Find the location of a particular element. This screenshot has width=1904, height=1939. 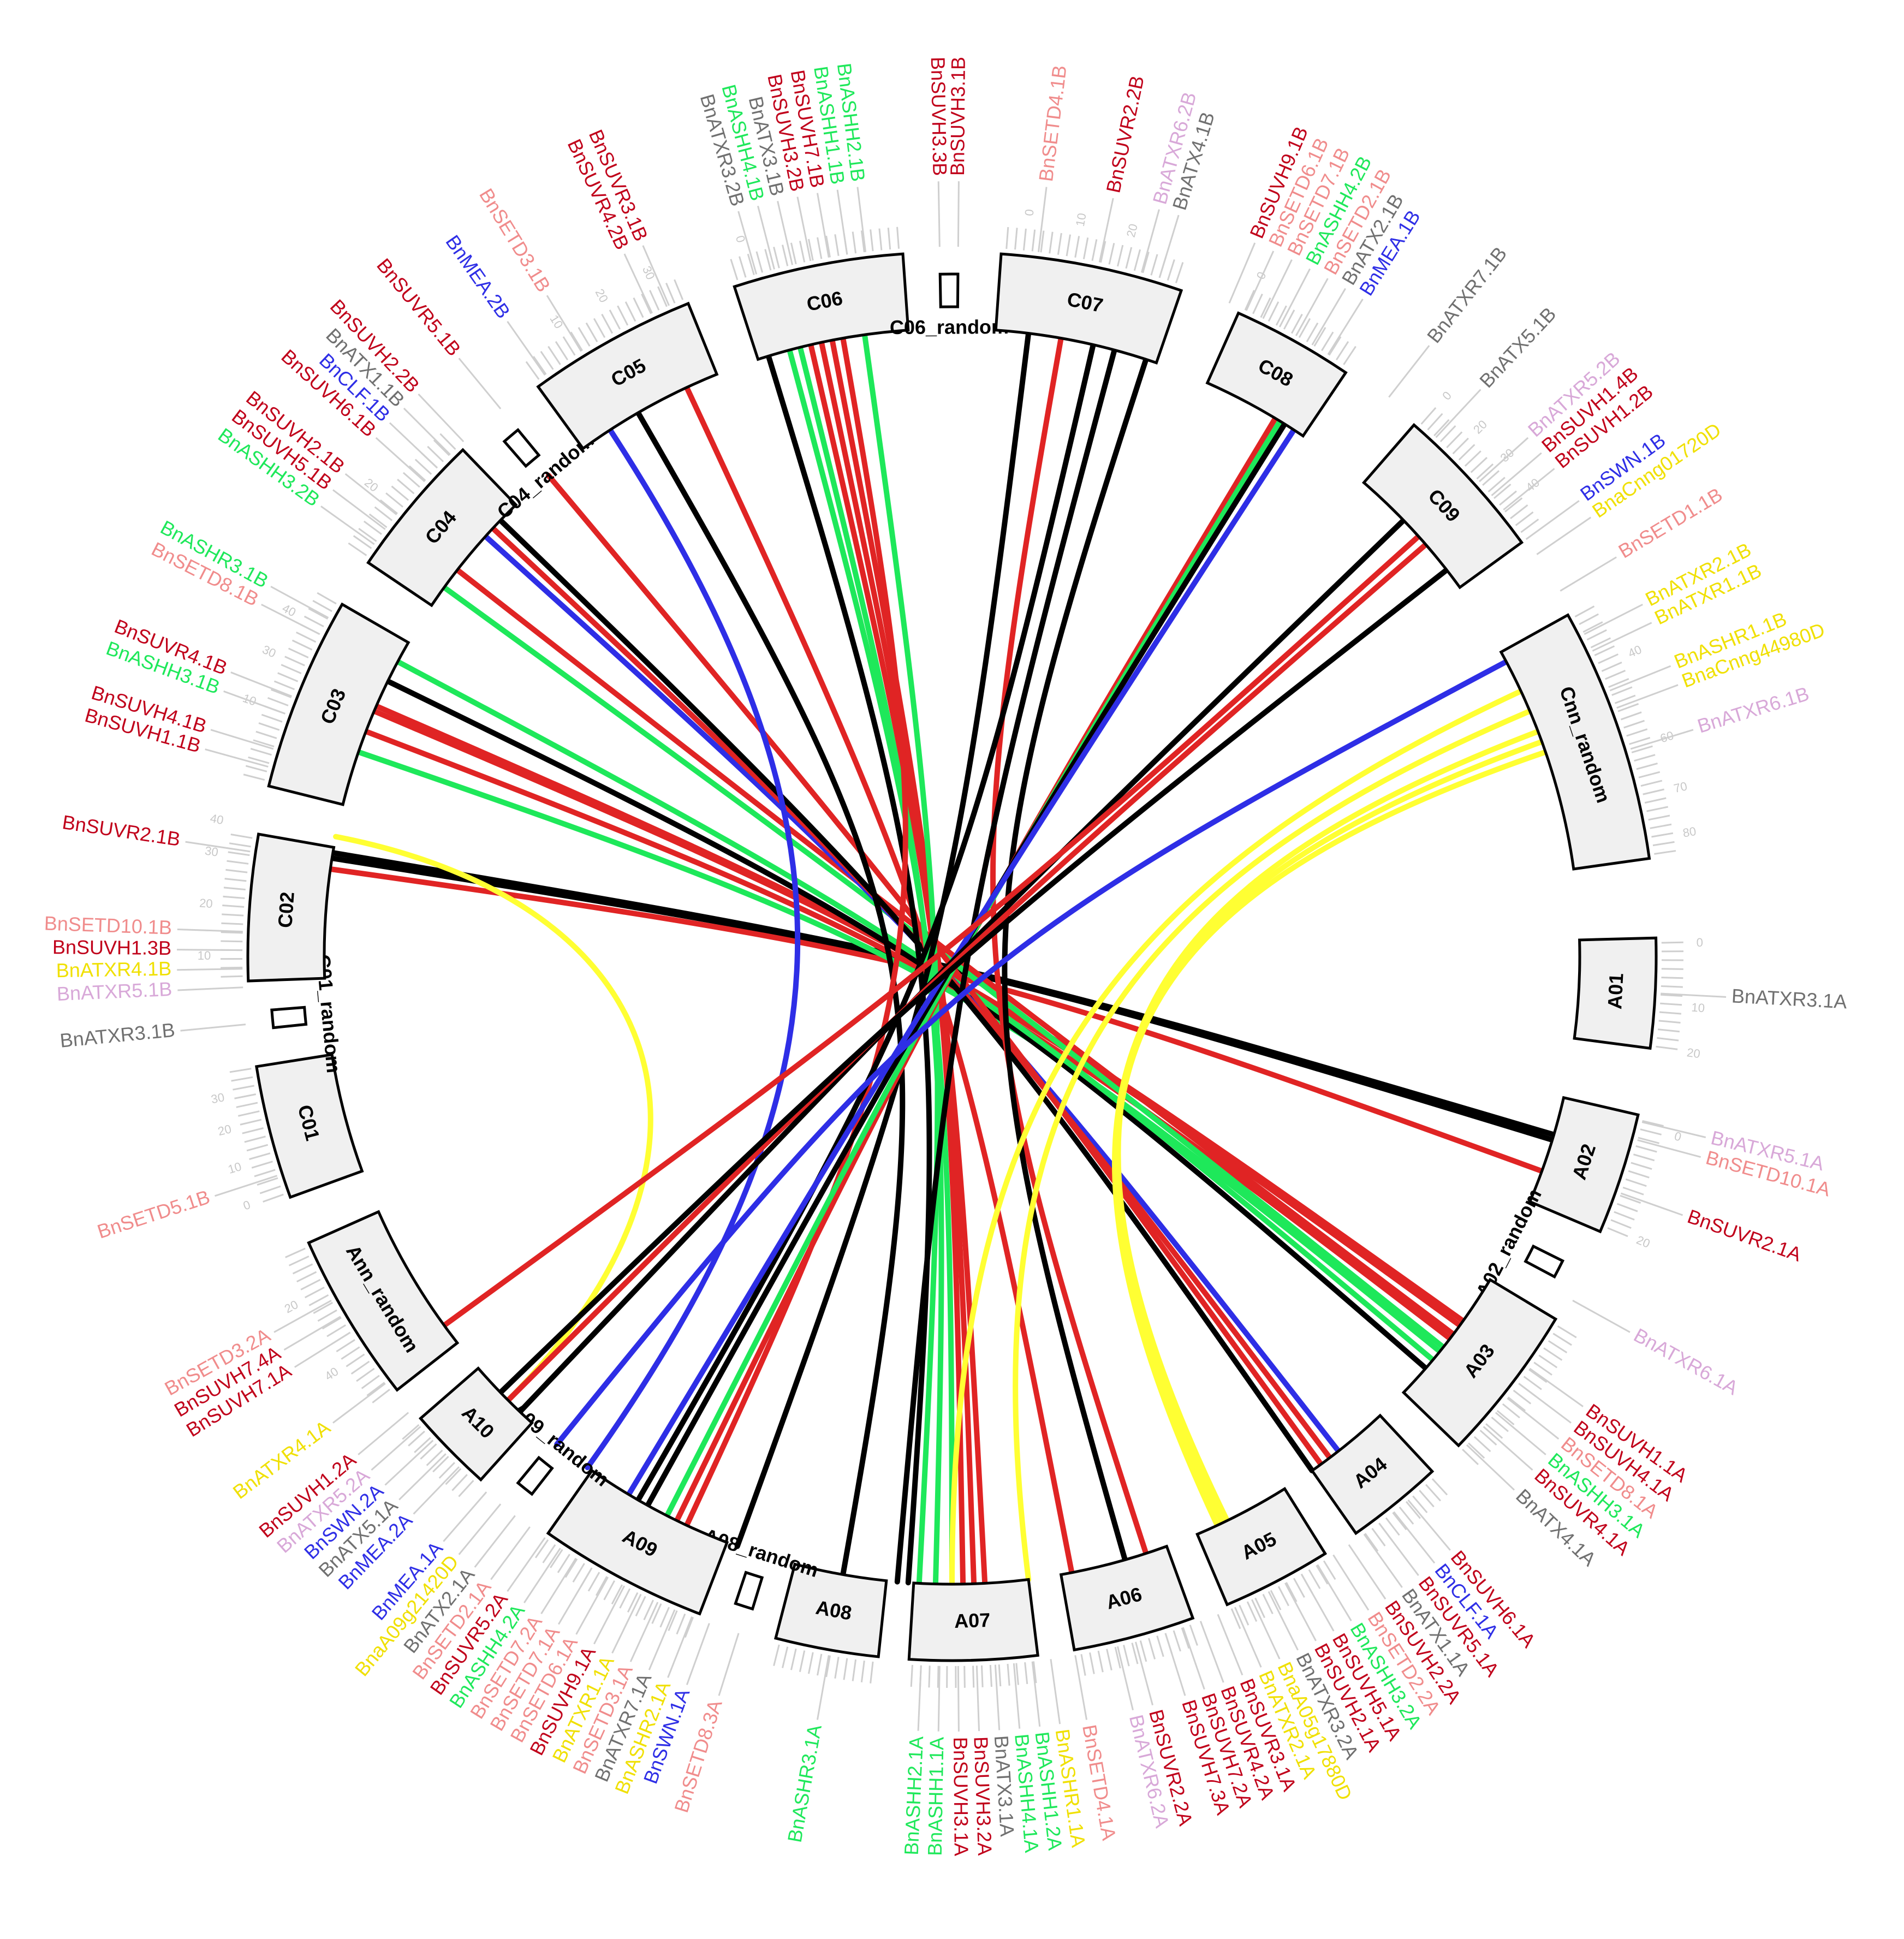

scale-tick-label: 70 is located at coordinates (1680, 787).